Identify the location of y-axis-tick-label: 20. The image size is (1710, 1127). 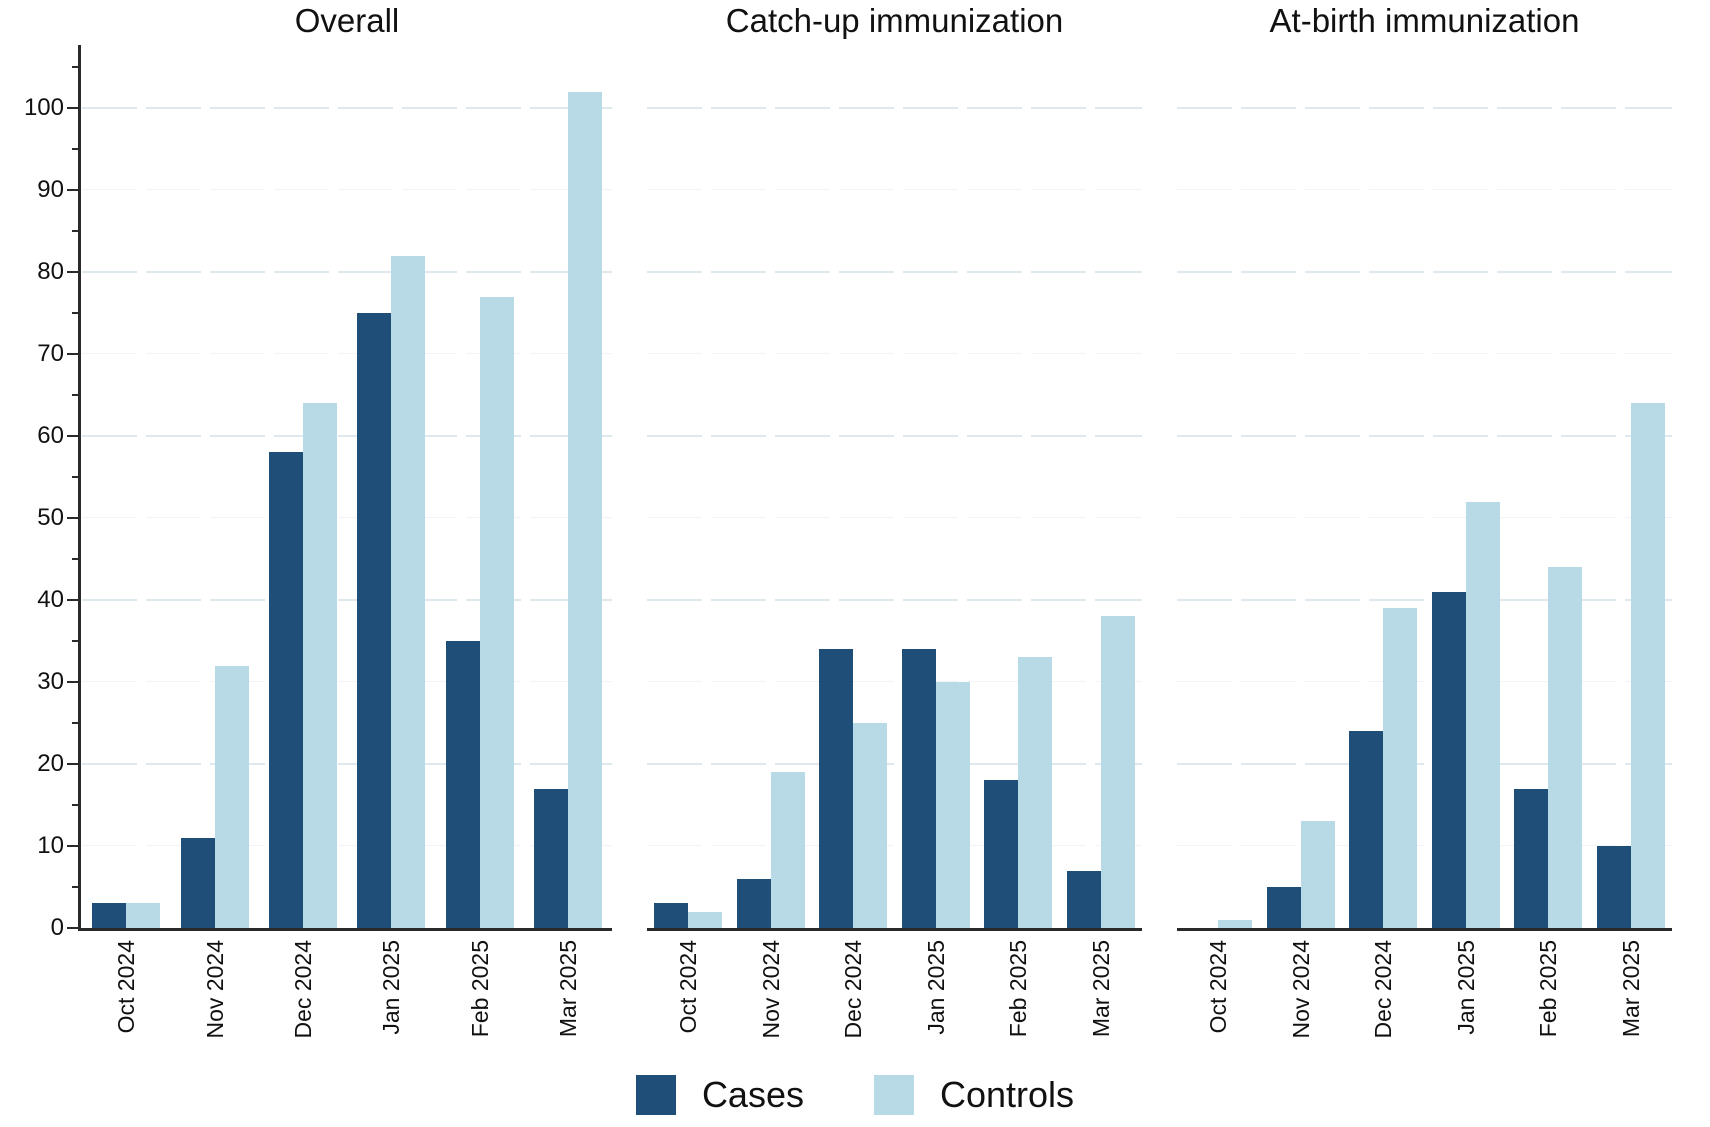
(50, 763).